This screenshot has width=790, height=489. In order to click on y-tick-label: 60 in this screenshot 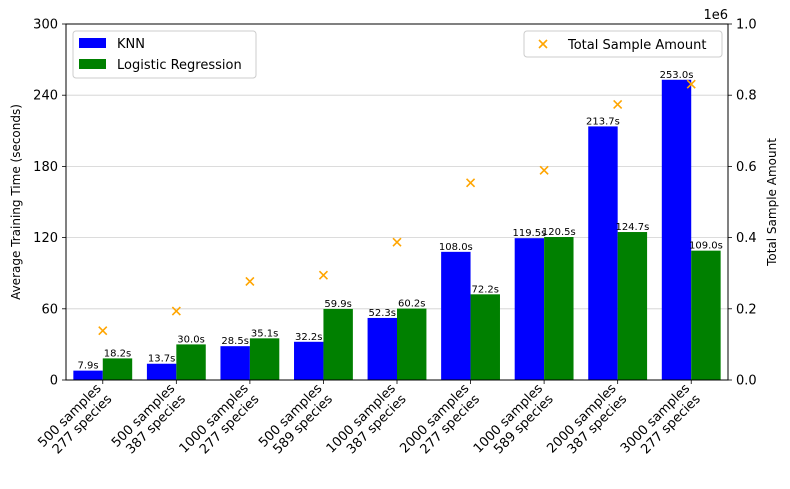, I will do `click(49, 309)`.